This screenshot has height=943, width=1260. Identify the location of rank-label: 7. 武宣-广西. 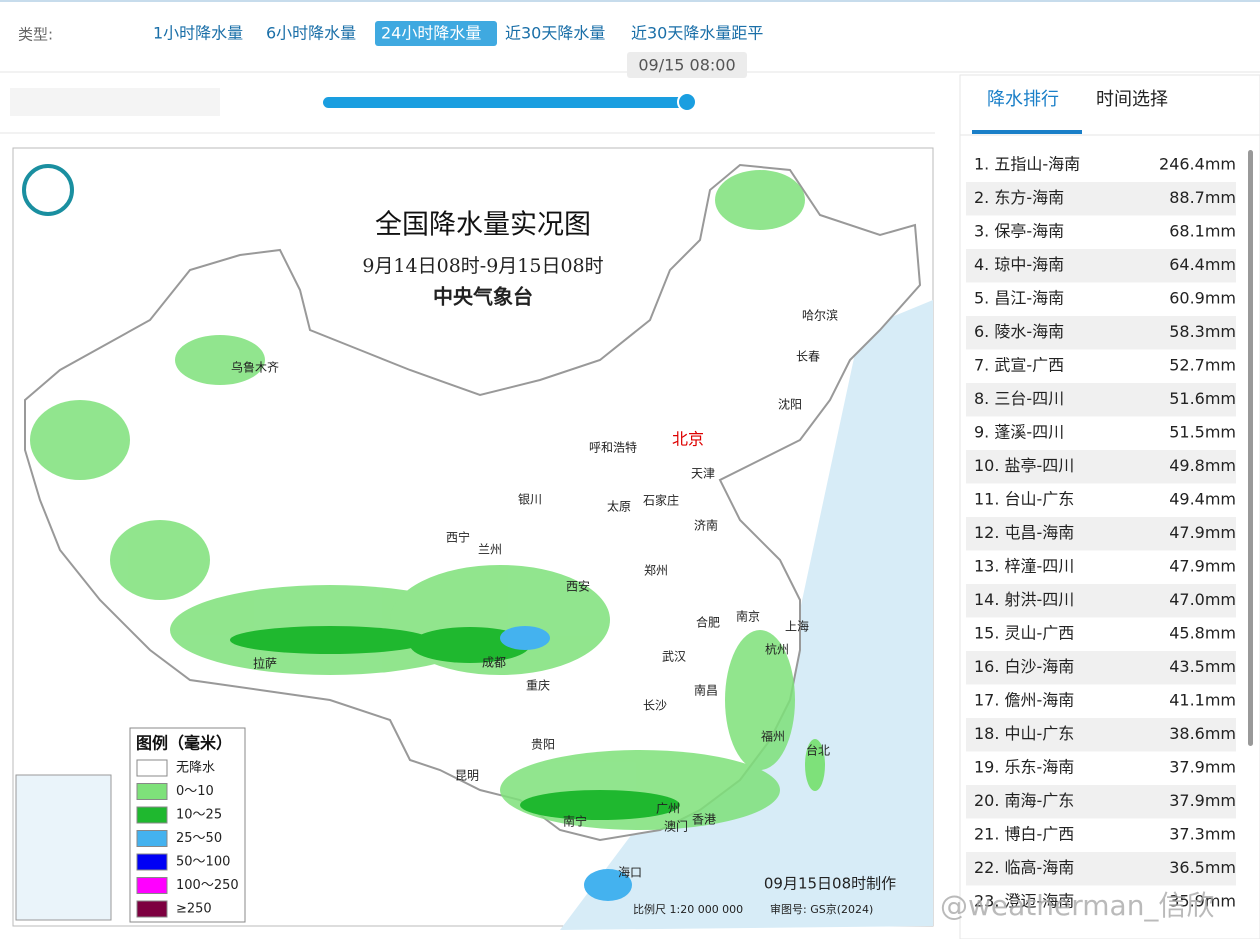
(1019, 365).